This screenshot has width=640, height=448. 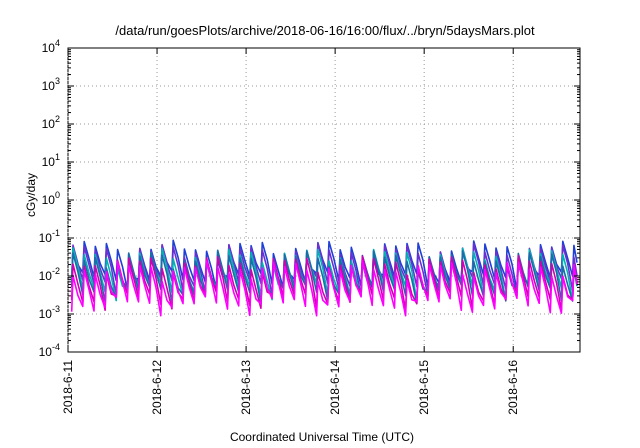 What do you see at coordinates (57, 81) in the screenshot?
I see `y-tick-exponent: 3` at bounding box center [57, 81].